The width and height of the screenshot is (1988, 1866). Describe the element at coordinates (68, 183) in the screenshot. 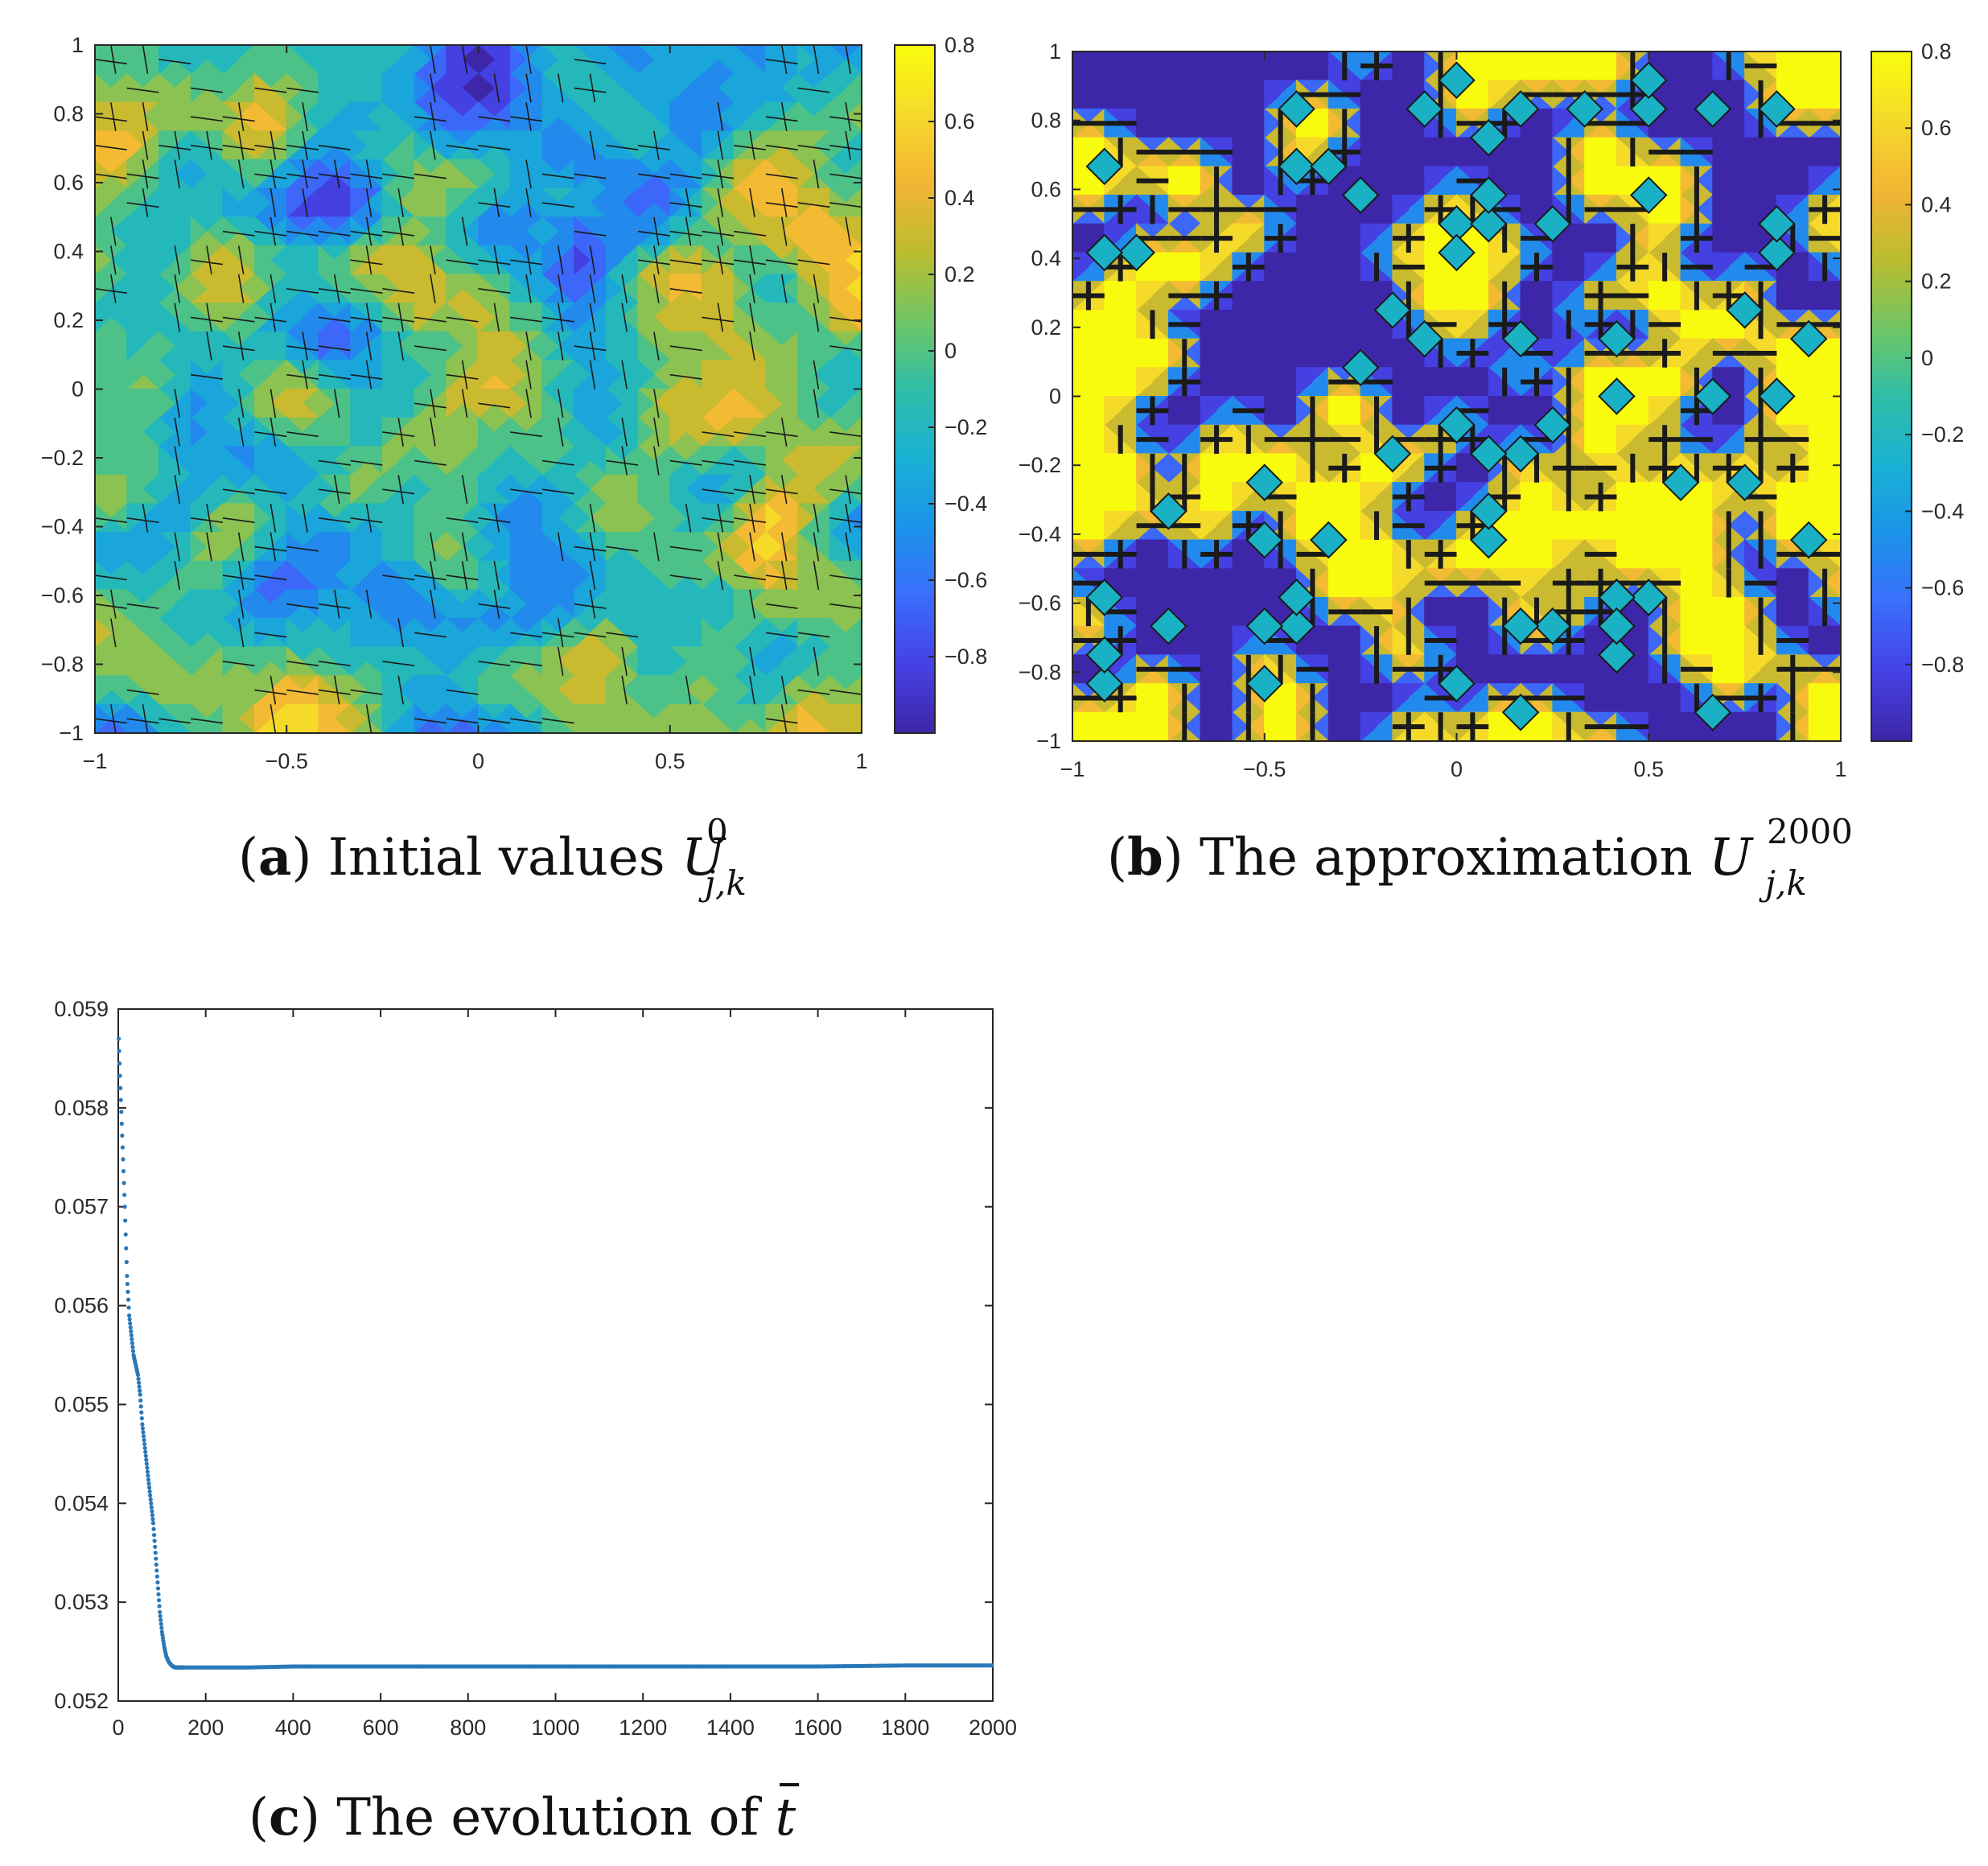

I see `y-tick-label: 0.6` at that location.